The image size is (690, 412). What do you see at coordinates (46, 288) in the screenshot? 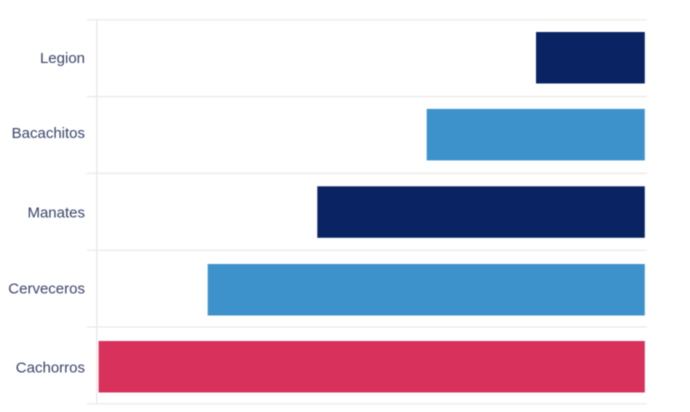
I see `svg-text: Cerveceros` at bounding box center [46, 288].